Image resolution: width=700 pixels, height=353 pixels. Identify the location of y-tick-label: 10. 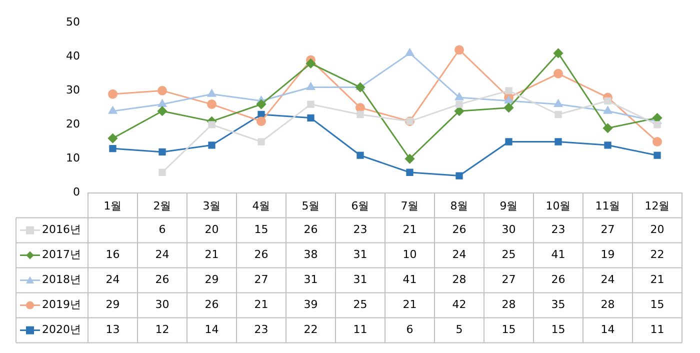
(73, 158).